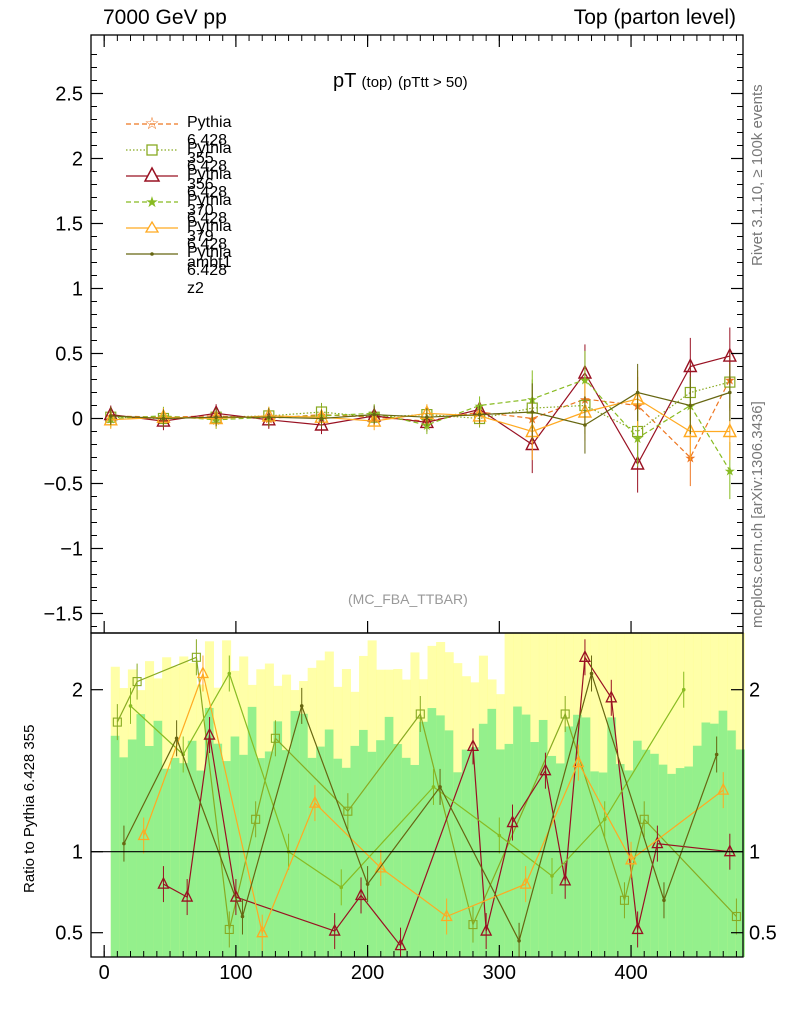 The width and height of the screenshot is (786, 1024). I want to click on legend-label-356: Pythia 6.428 356, so click(209, 166).